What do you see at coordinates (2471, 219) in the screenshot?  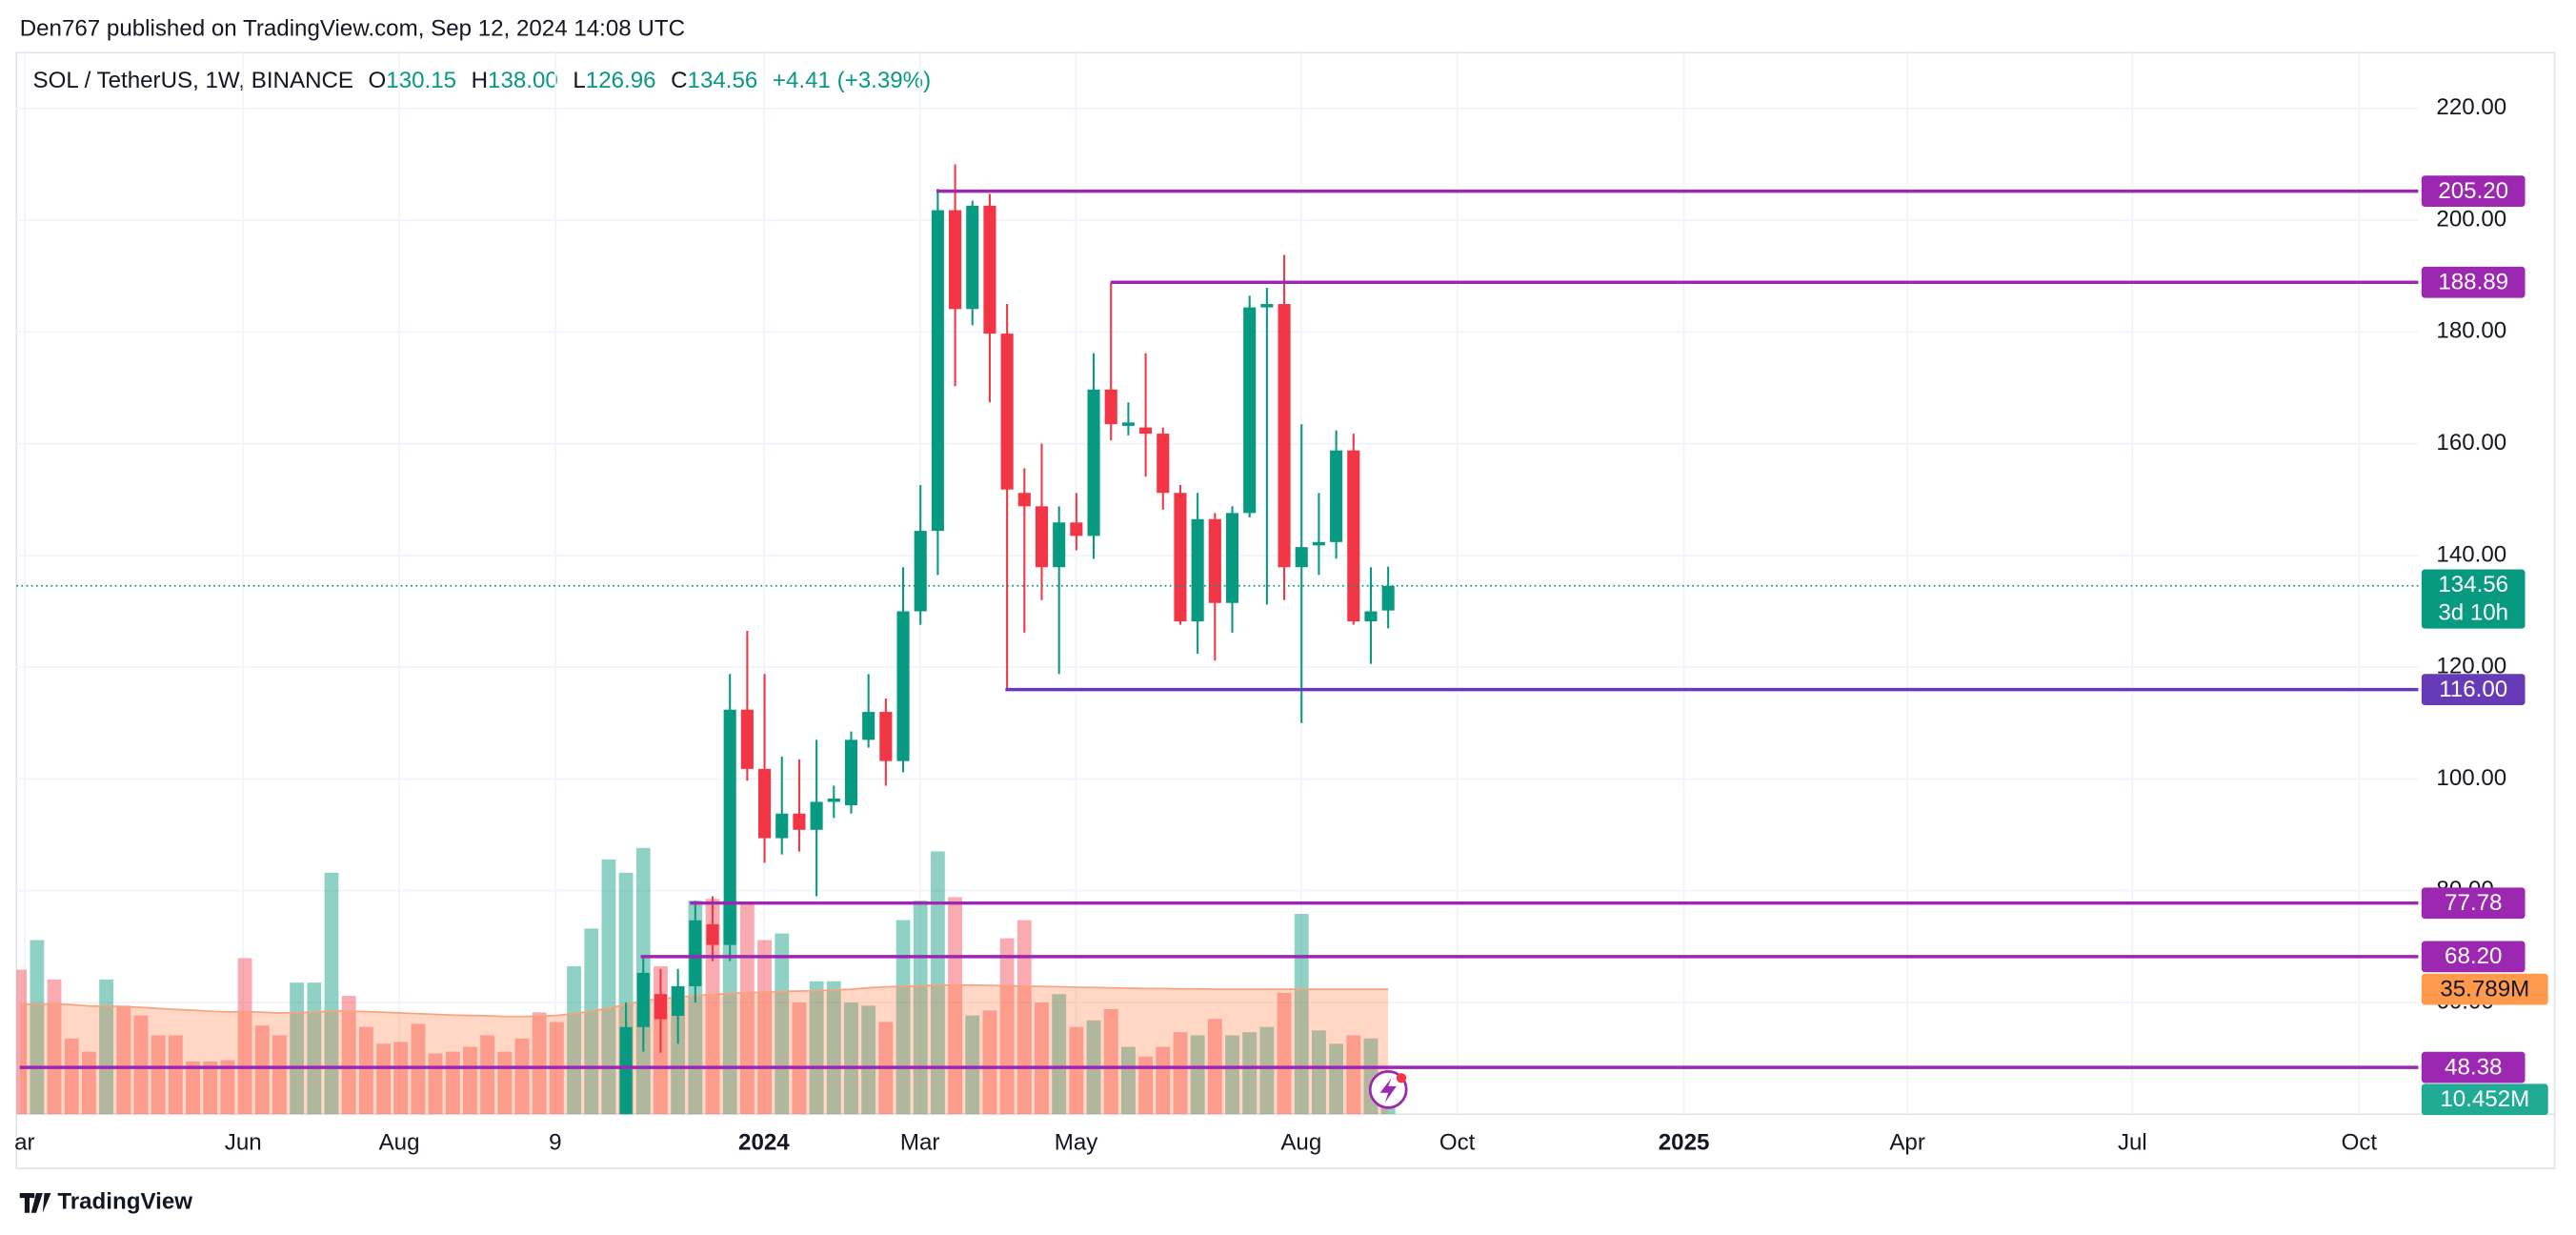 I see `y-tick-label: 200.00` at bounding box center [2471, 219].